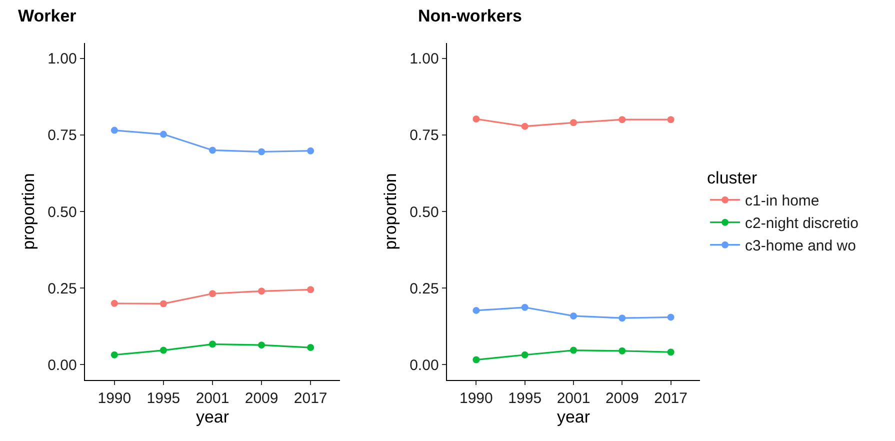 Image resolution: width=895 pixels, height=441 pixels. I want to click on legend-label: c1-in home, so click(782, 201).